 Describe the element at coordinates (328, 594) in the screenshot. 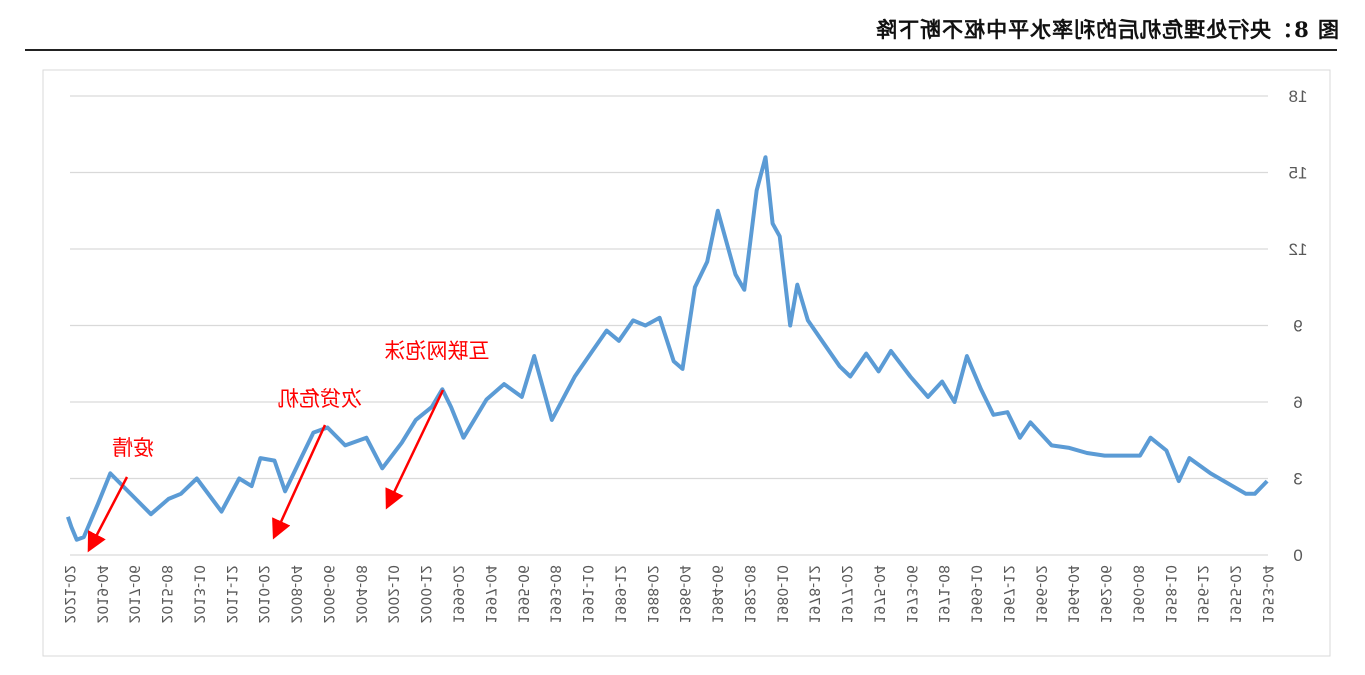

I see `x-tick-label: 2006-06` at that location.